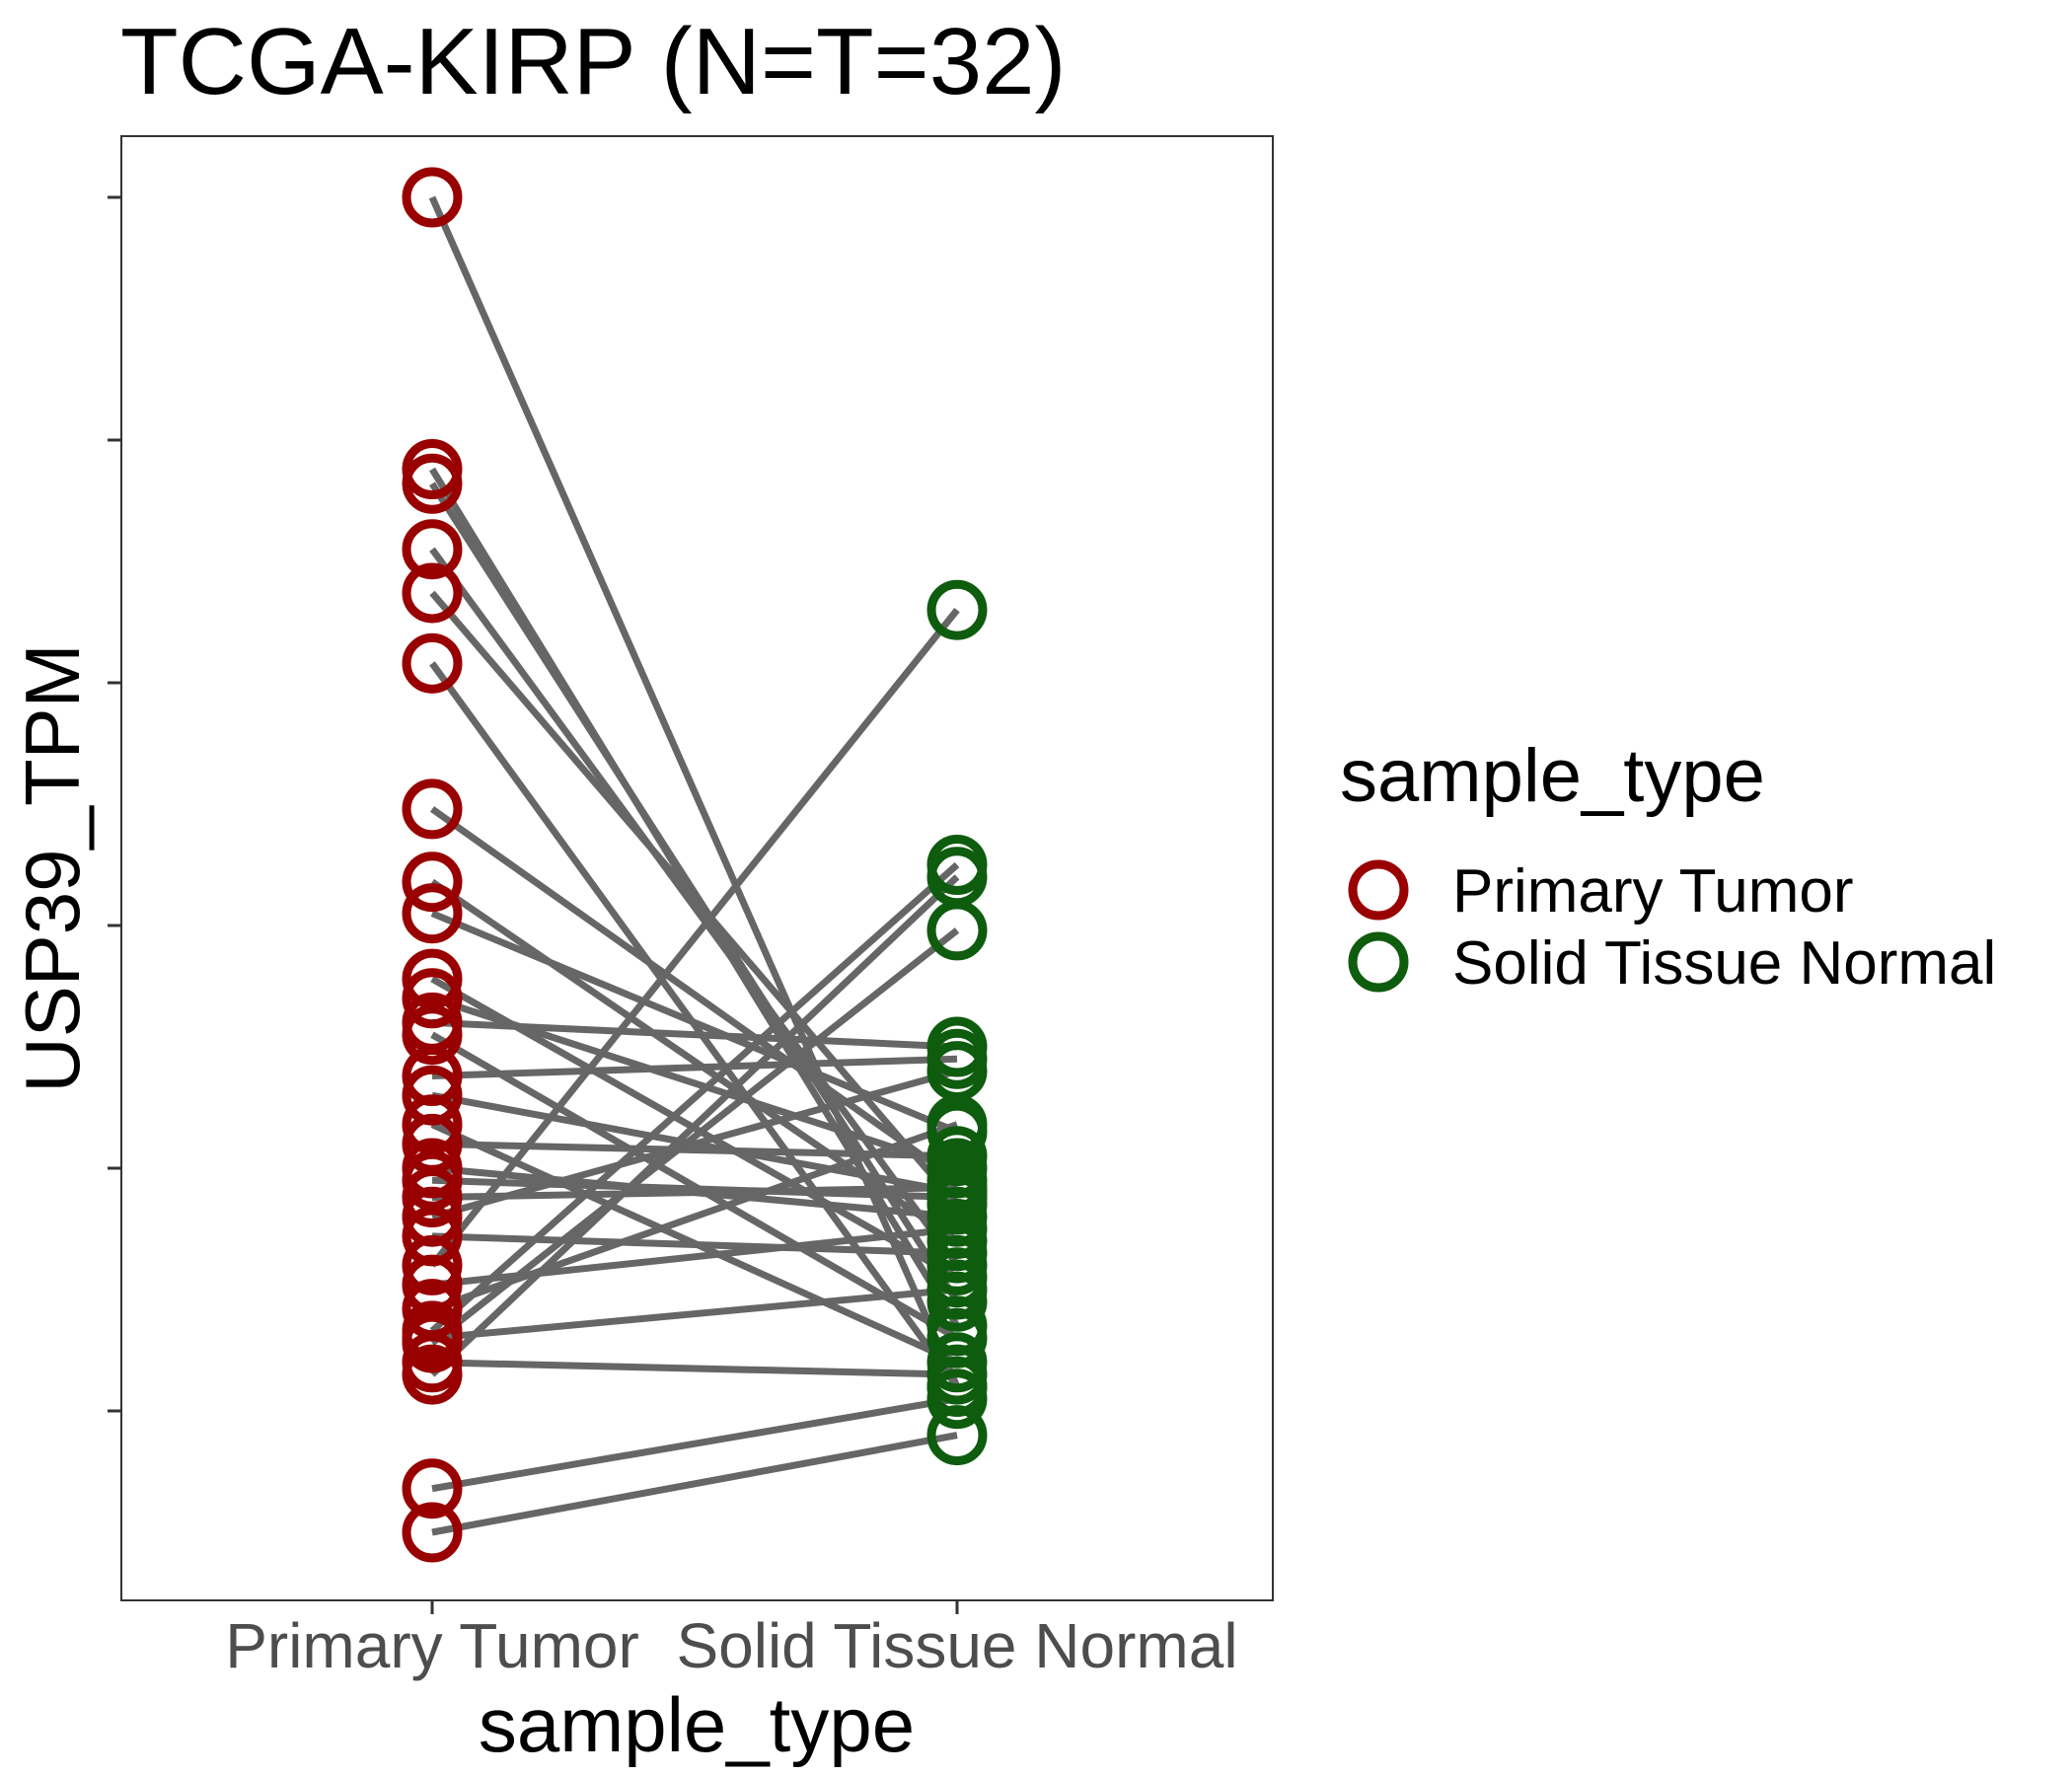 The width and height of the screenshot is (2072, 1776). What do you see at coordinates (53, 868) in the screenshot?
I see `y-axis-title: USP39_TPM` at bounding box center [53, 868].